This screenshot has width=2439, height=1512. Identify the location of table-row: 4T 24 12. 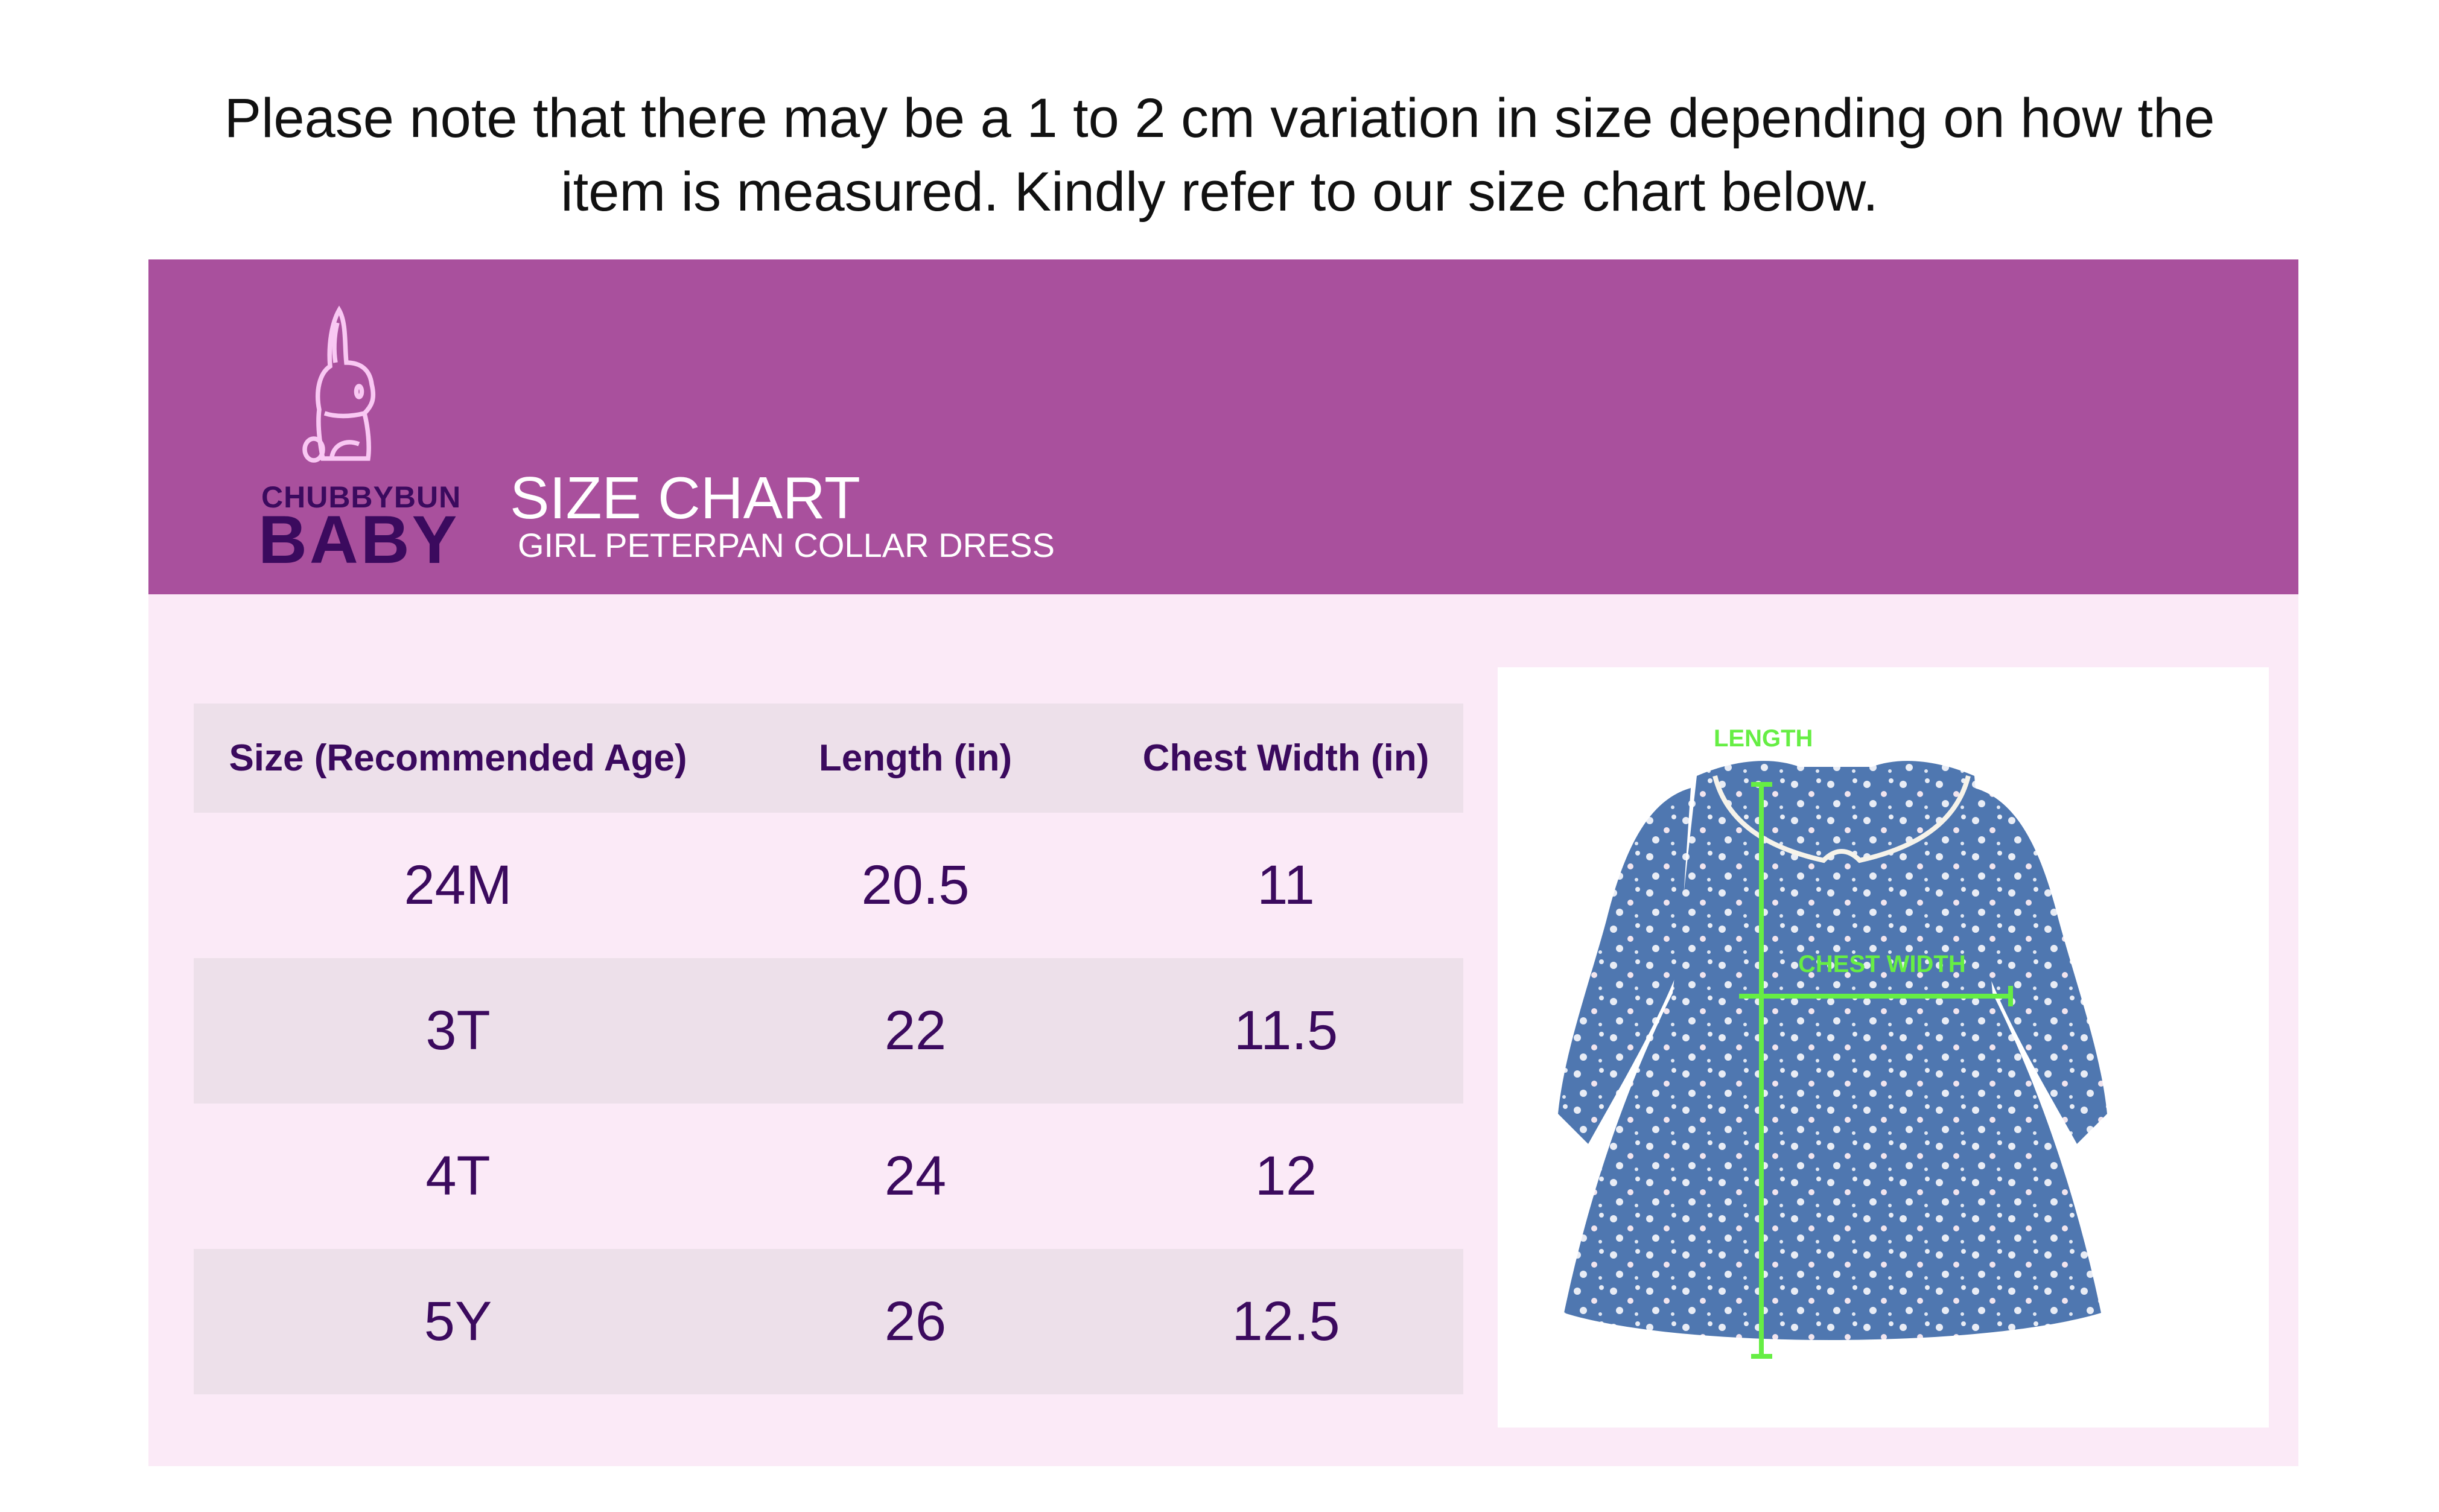
(828, 1176).